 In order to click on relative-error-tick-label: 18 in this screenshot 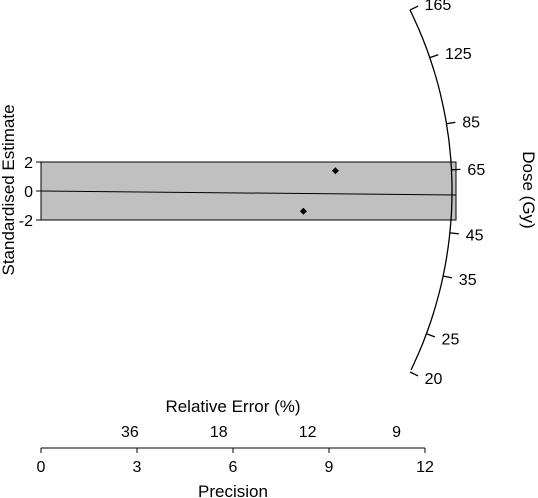, I will do `click(219, 432)`.